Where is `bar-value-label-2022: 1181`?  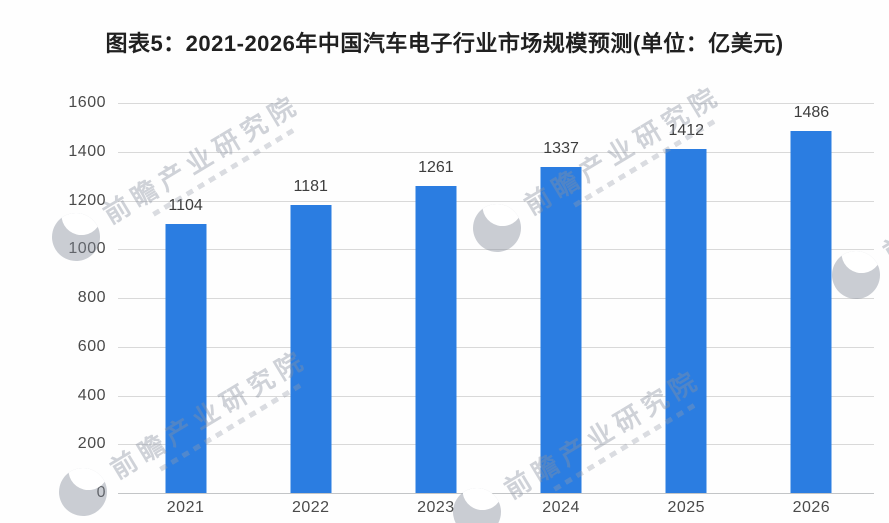
bar-value-label-2022: 1181 is located at coordinates (310, 187).